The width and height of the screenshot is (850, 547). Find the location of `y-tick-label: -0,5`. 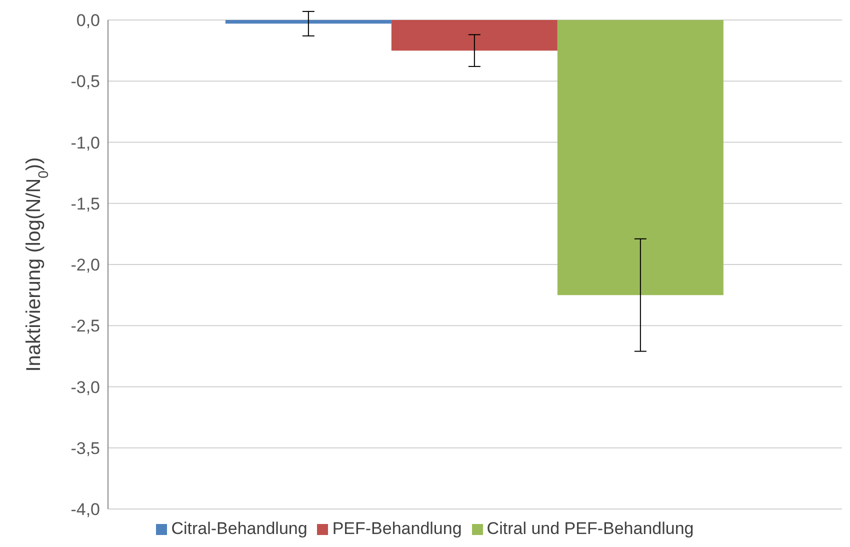

y-tick-label: -0,5 is located at coordinates (85, 82).